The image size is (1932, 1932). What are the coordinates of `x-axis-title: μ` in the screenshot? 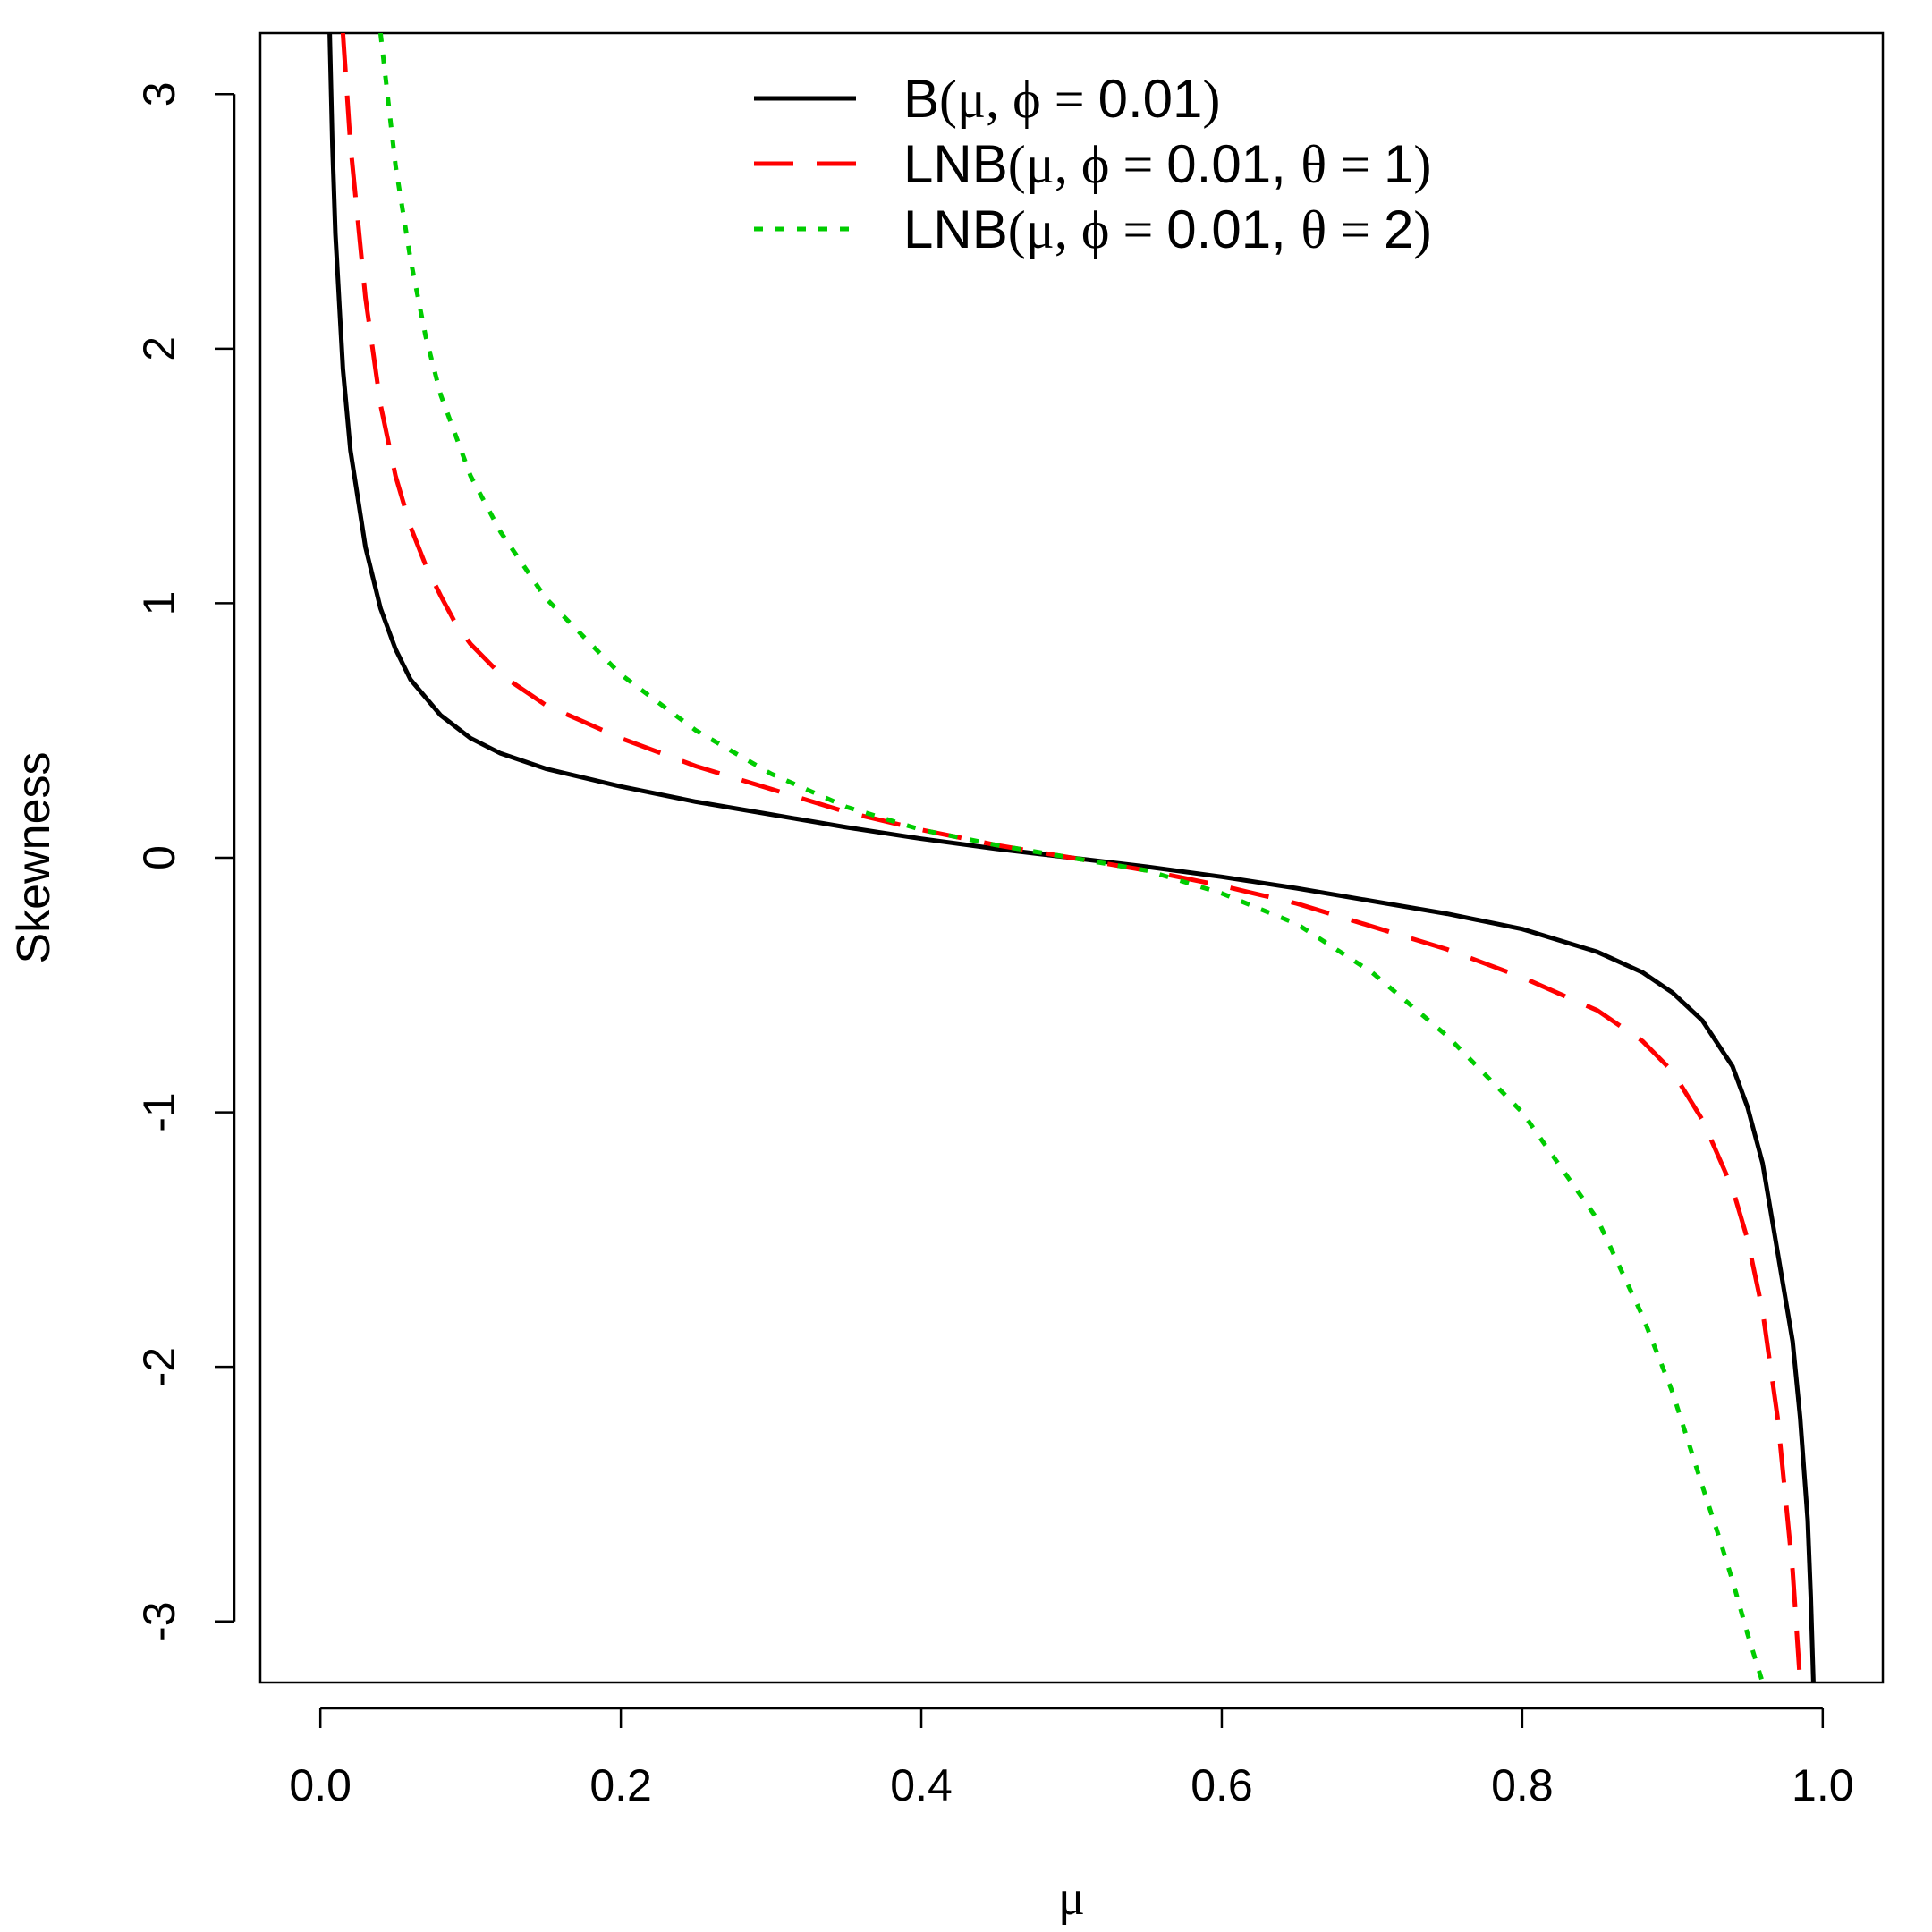 It's located at (1071, 1898).